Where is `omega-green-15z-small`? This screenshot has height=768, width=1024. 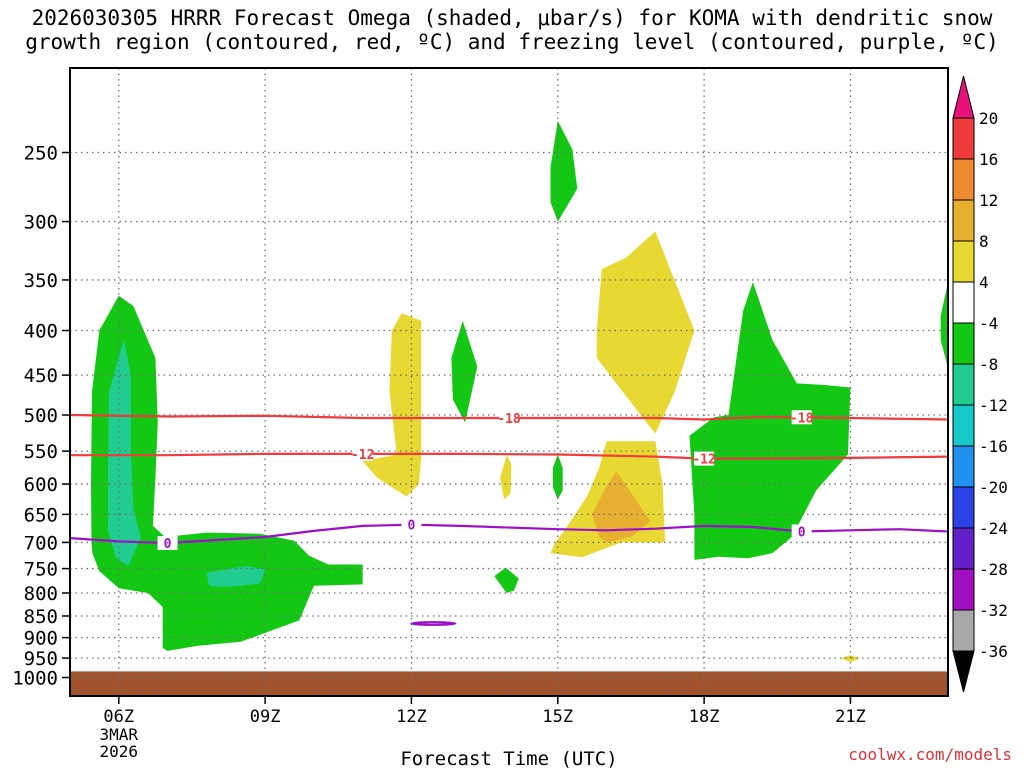
omega-green-15z-small is located at coordinates (557, 477).